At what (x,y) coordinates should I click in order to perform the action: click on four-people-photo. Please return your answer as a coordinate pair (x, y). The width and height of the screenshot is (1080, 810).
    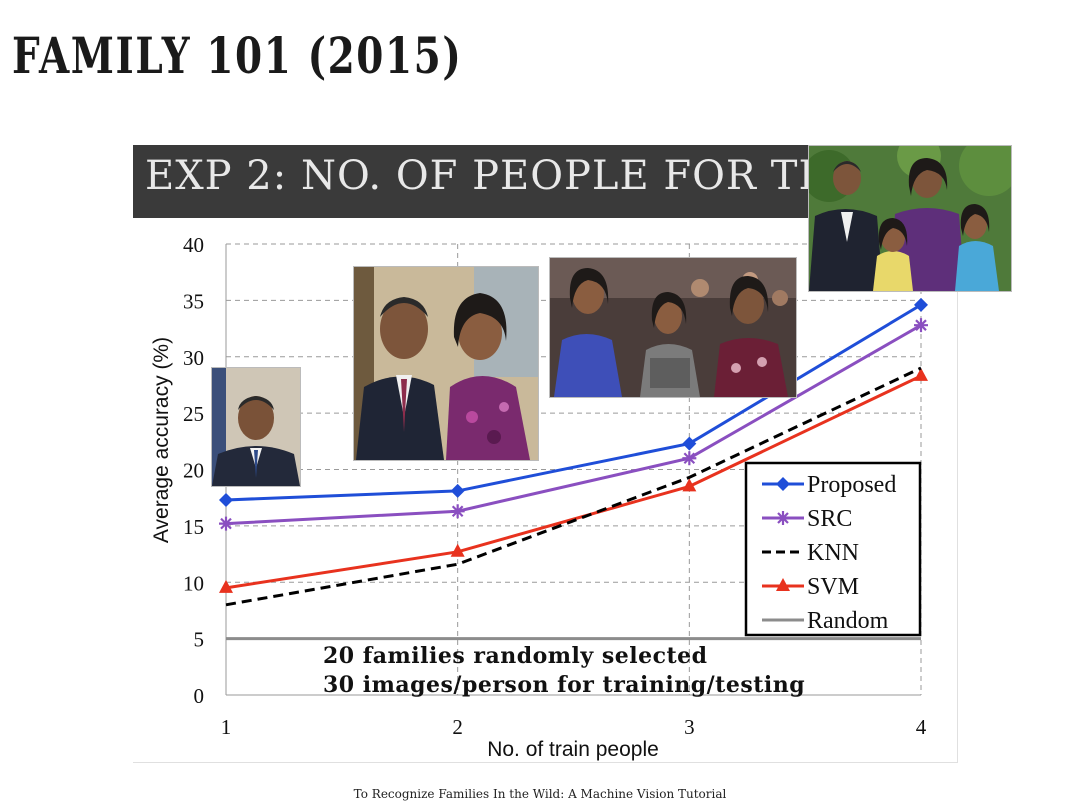
    Looking at the image, I should click on (910, 218).